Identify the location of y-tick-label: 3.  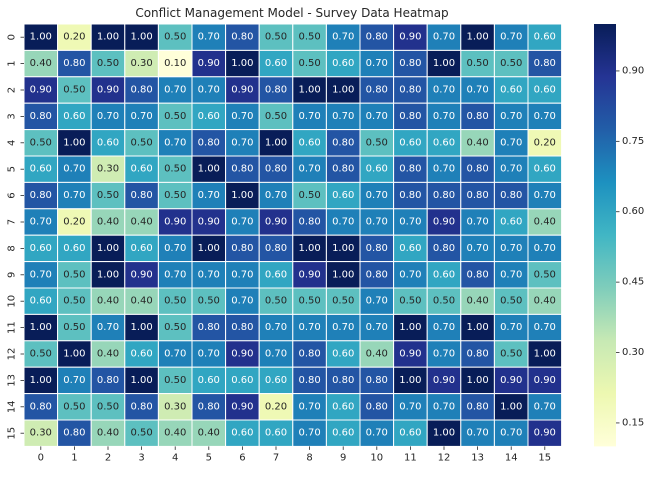
(12, 116).